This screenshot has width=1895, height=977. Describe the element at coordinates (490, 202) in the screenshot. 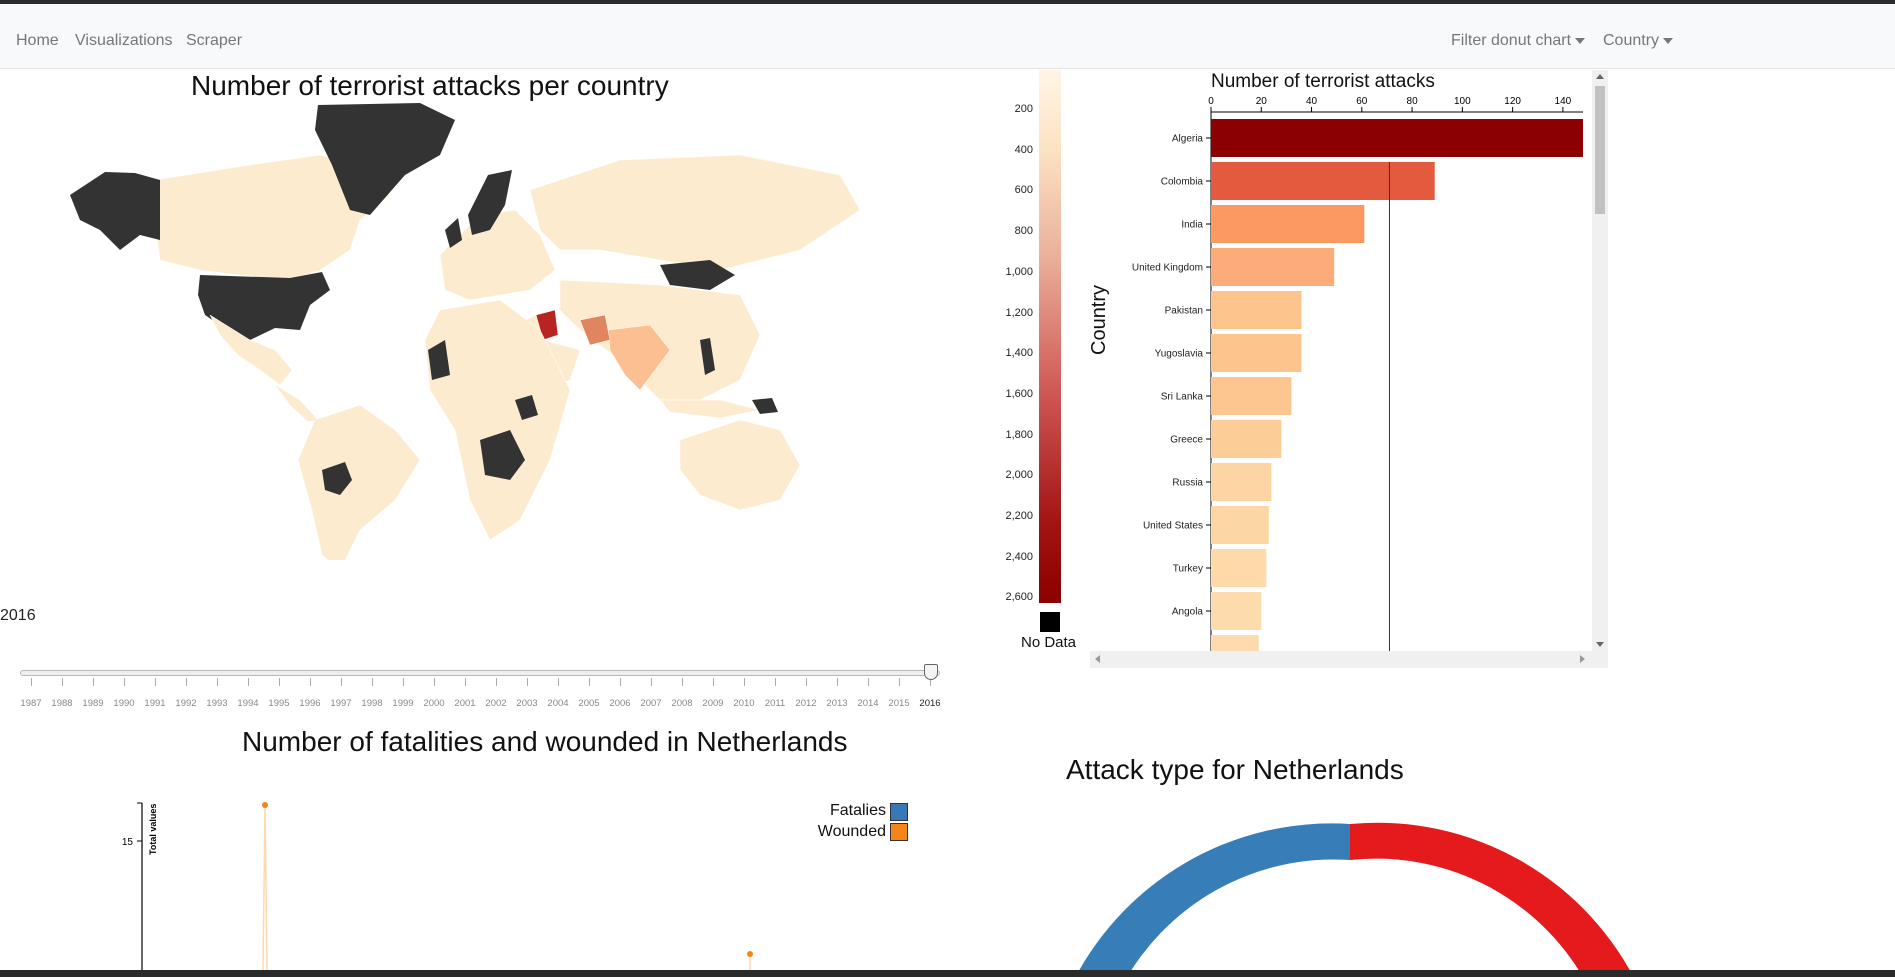

I see `map-country-scandinavia` at that location.